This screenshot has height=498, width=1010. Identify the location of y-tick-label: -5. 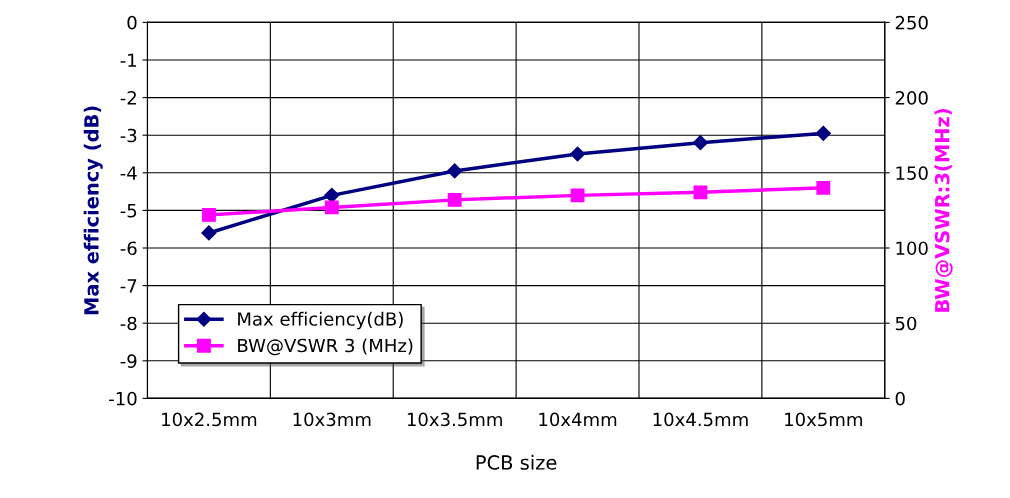
(128, 211).